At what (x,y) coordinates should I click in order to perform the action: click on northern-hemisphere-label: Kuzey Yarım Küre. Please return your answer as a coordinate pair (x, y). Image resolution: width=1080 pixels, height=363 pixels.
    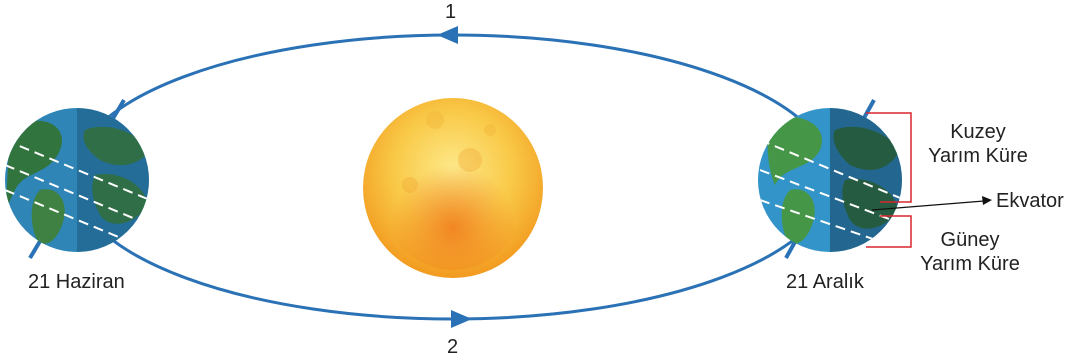
    Looking at the image, I should click on (978, 144).